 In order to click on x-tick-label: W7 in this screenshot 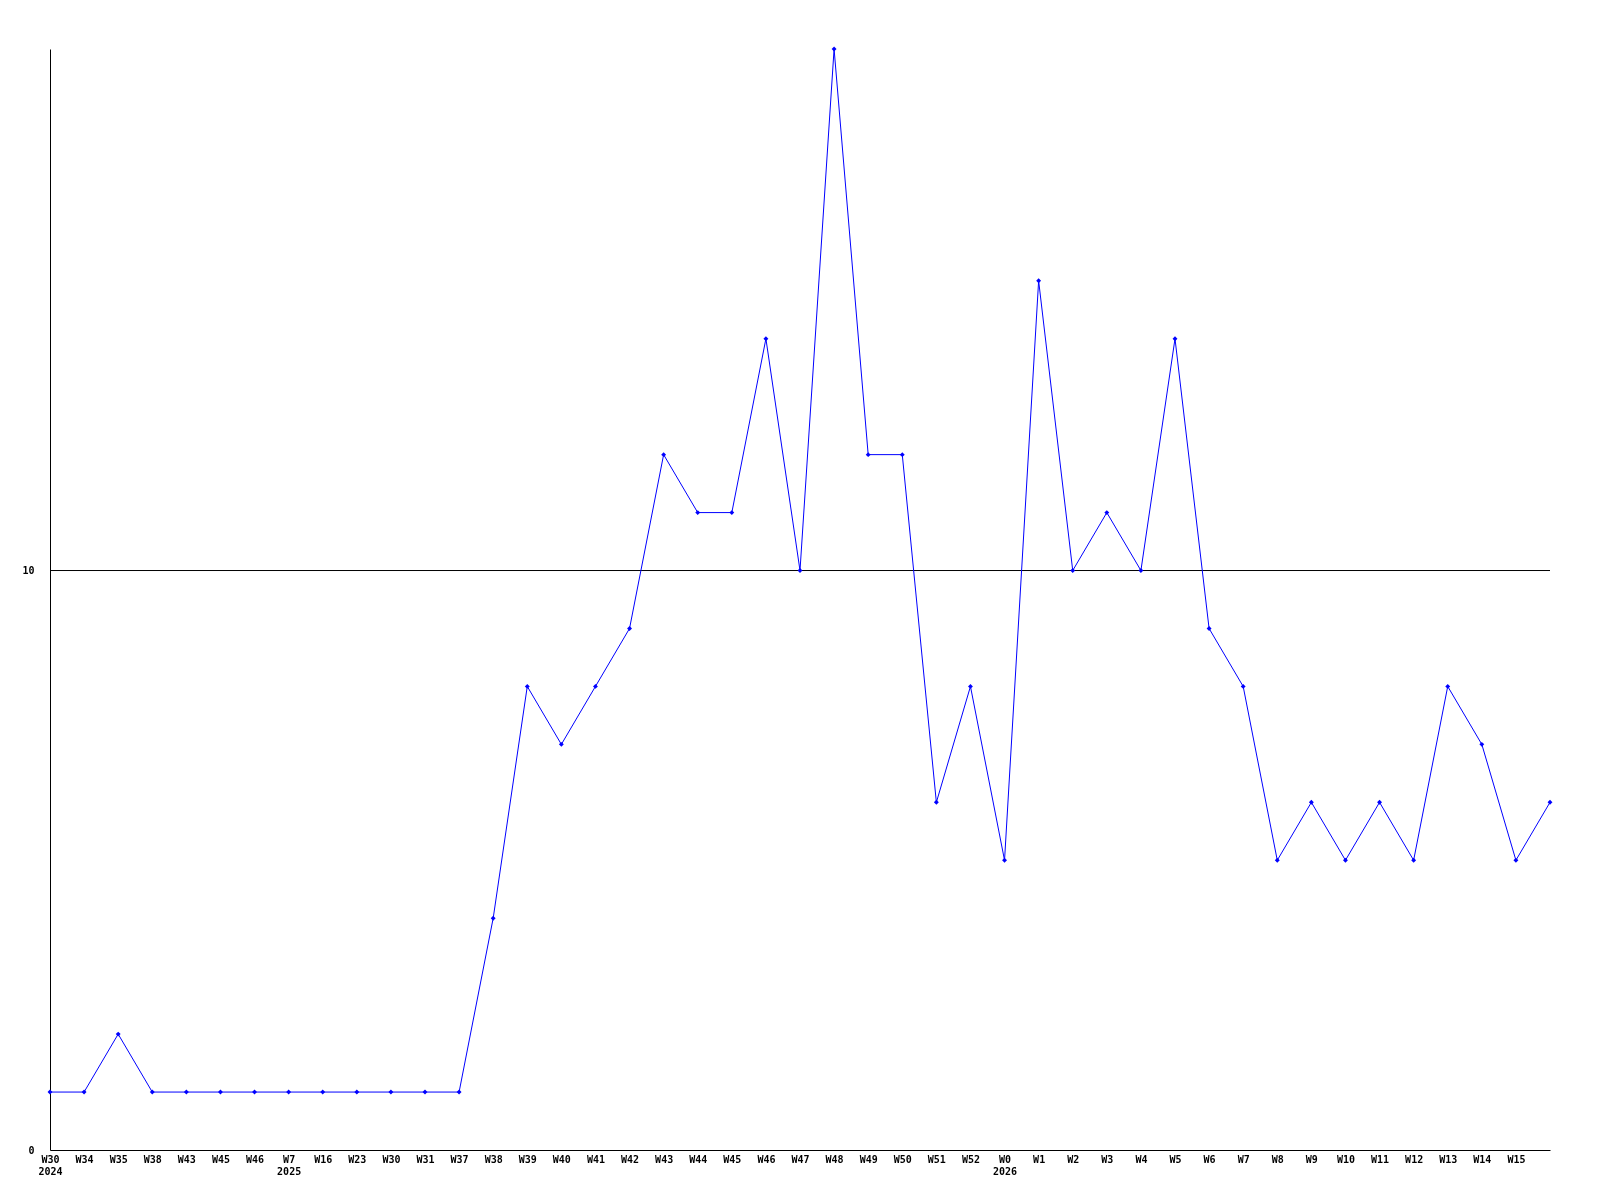, I will do `click(1243, 1159)`.